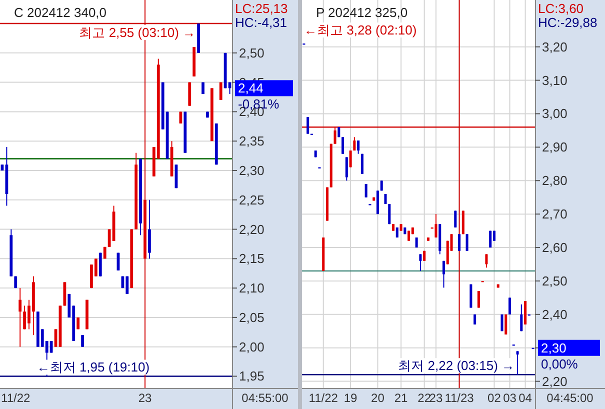 Image resolution: width=605 pixels, height=409 pixels. What do you see at coordinates (251, 258) in the screenshot?
I see `y-tick-label: 2,15` at bounding box center [251, 258].